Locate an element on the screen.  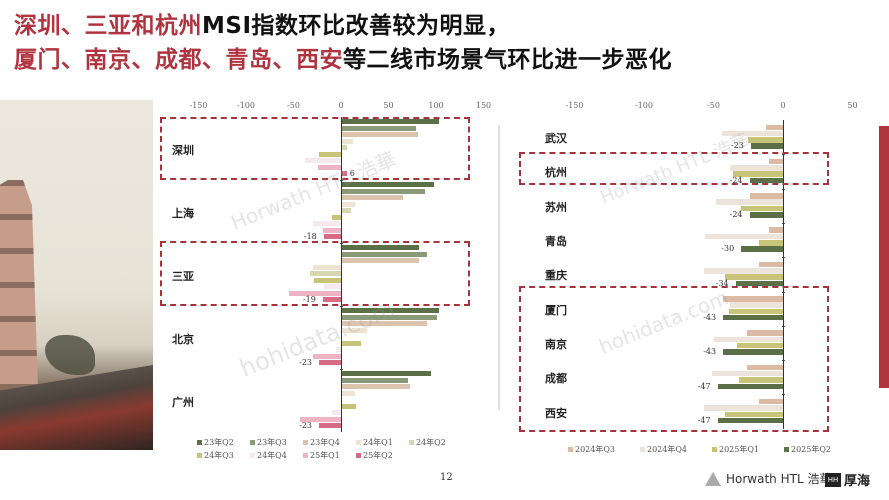
legend-label: 24年Q2 is located at coordinates (431, 442).